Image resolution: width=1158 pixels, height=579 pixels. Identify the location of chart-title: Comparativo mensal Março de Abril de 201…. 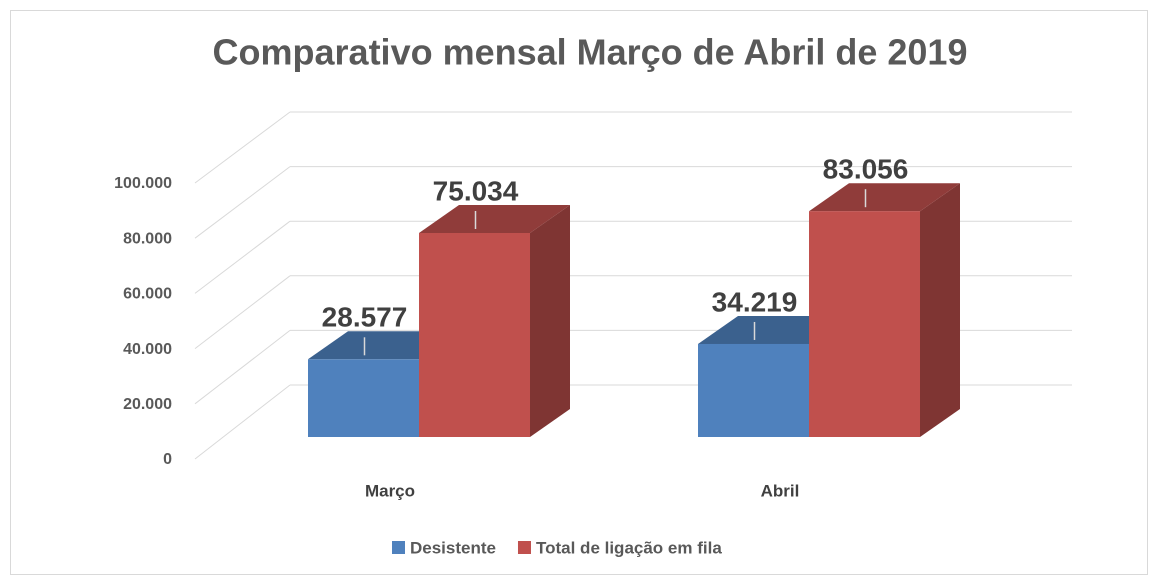
(590, 52).